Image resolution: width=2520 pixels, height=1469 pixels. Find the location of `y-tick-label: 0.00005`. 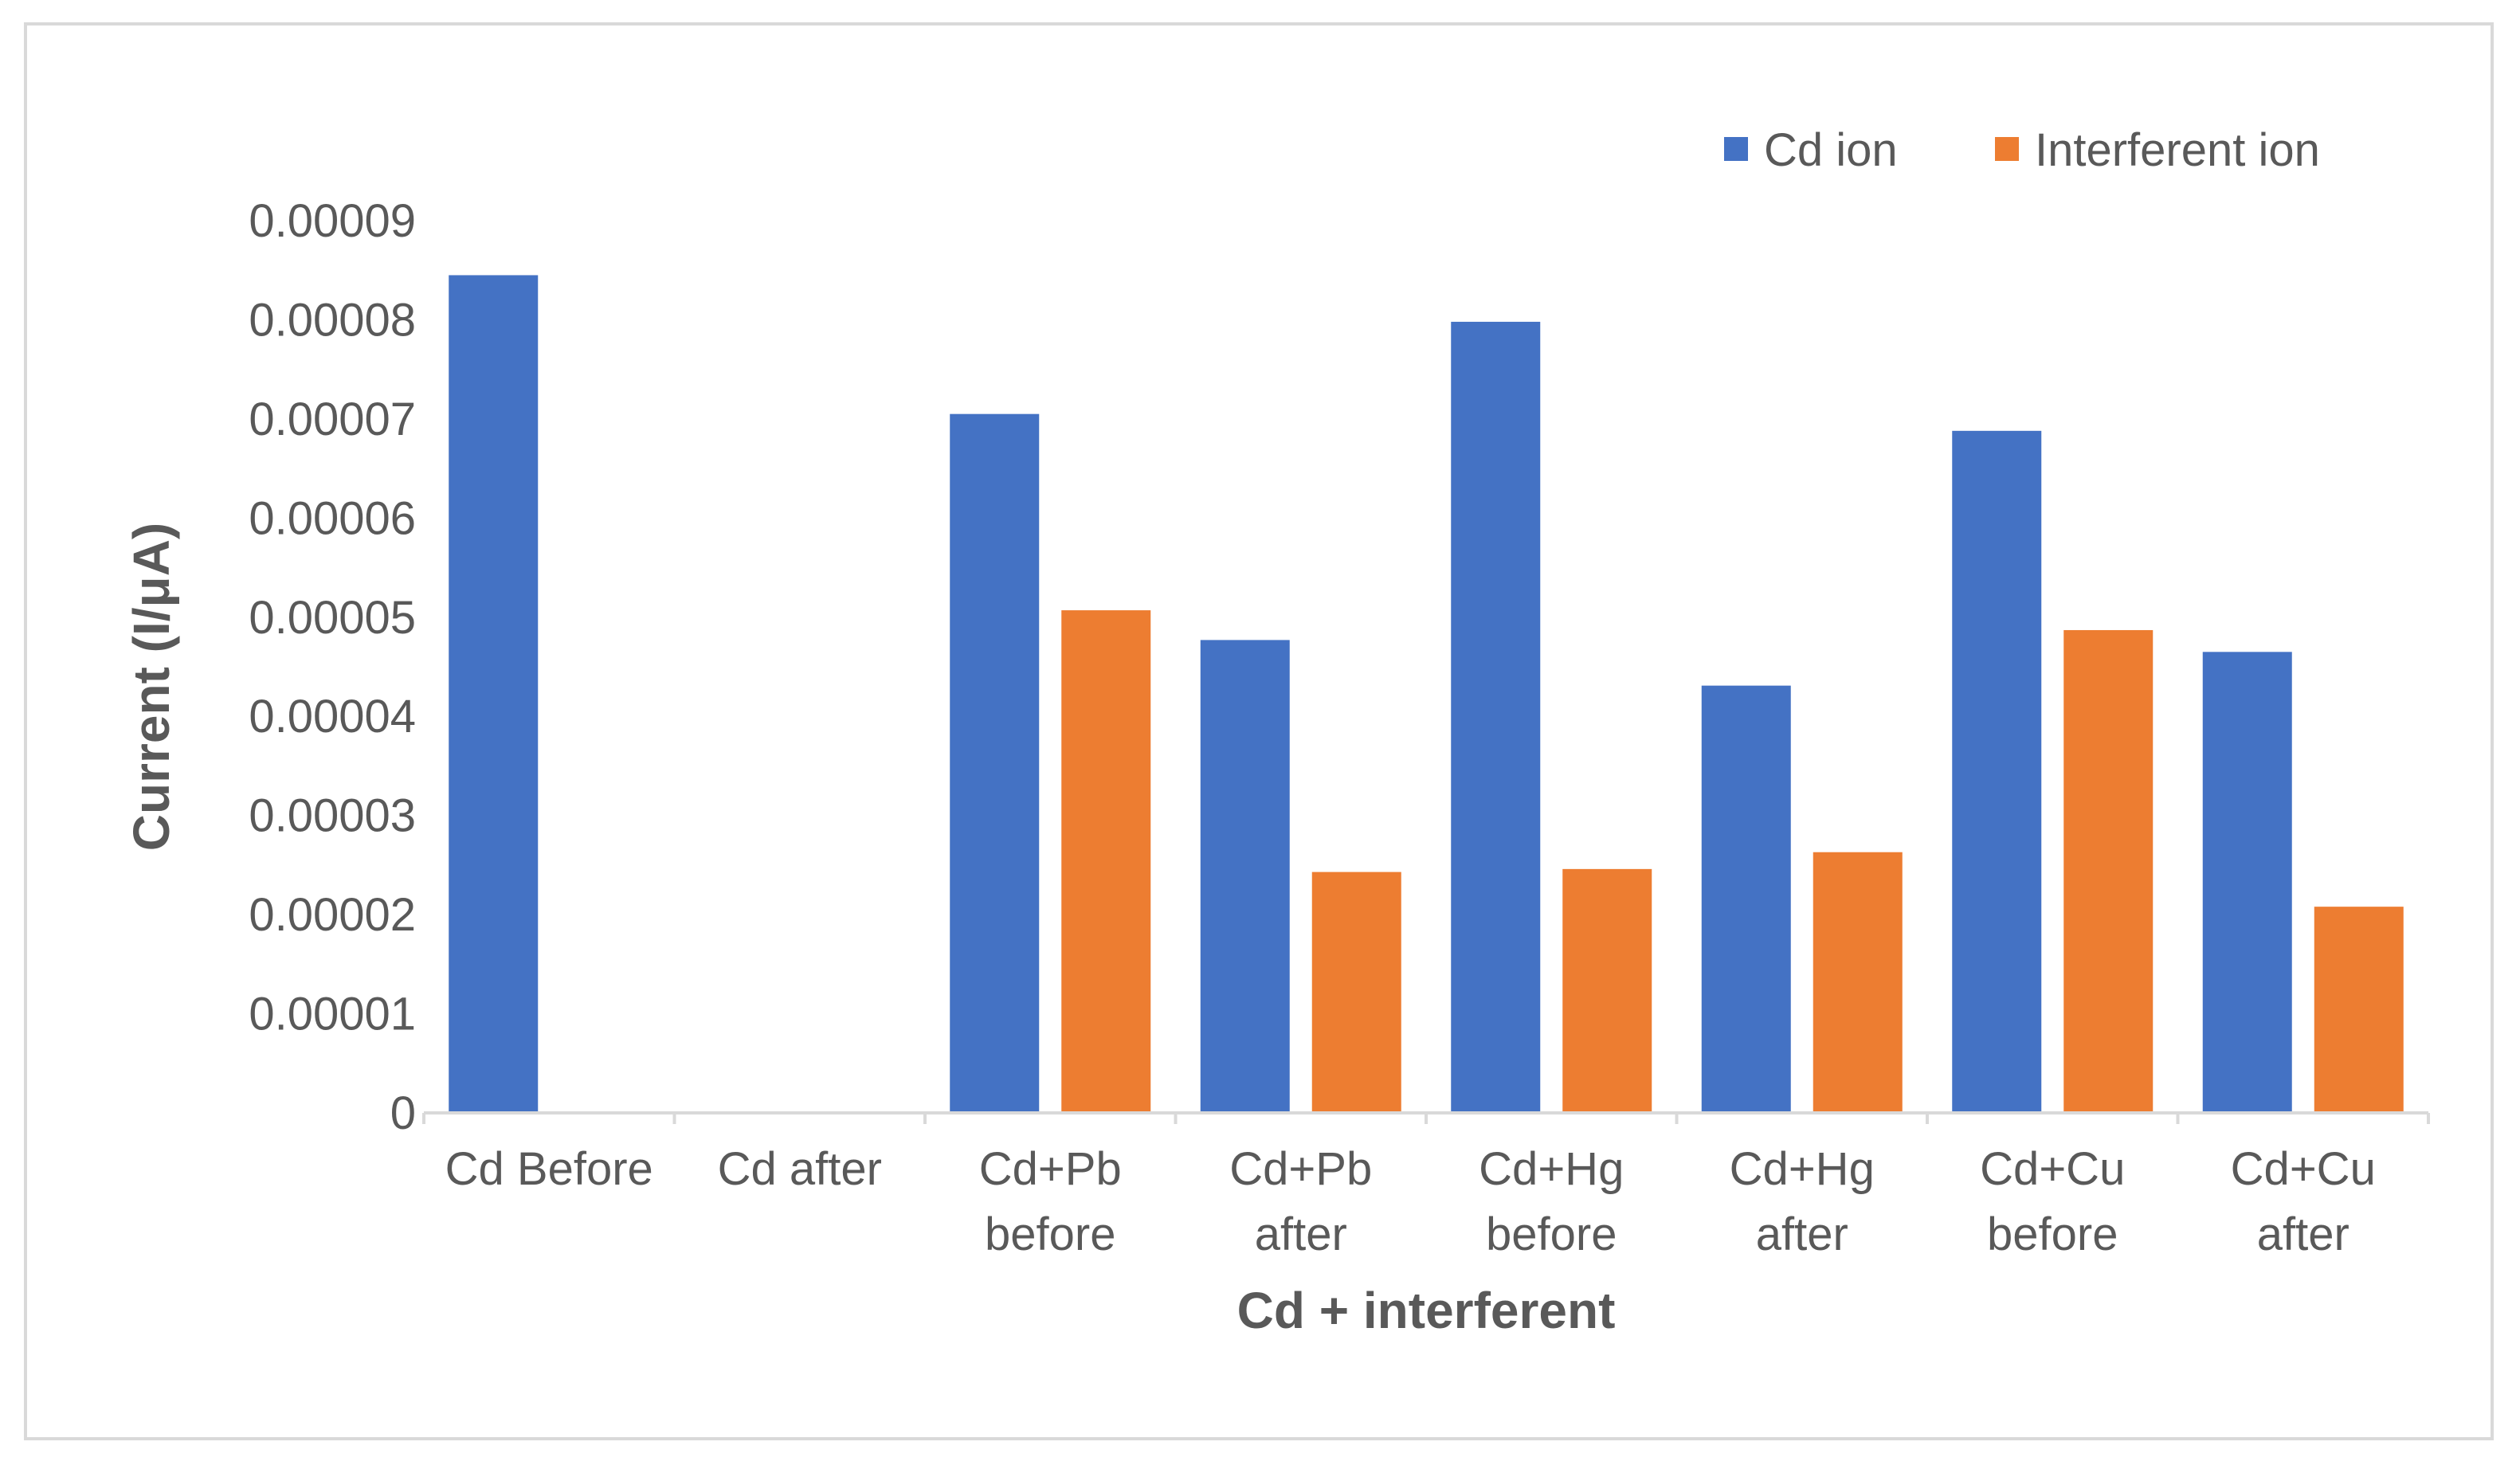

y-tick-label: 0.00005 is located at coordinates (332, 618).